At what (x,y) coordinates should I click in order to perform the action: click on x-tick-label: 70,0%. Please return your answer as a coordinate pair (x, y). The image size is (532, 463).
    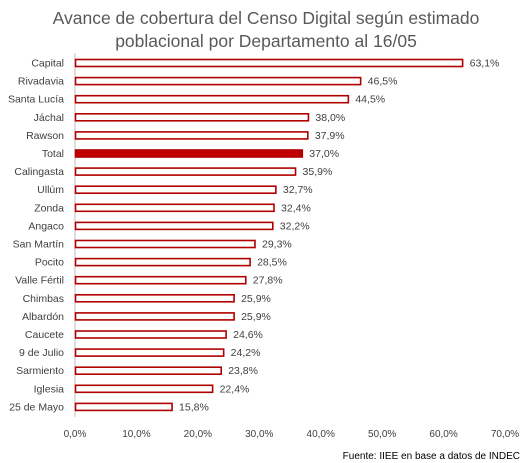
    Looking at the image, I should click on (505, 434).